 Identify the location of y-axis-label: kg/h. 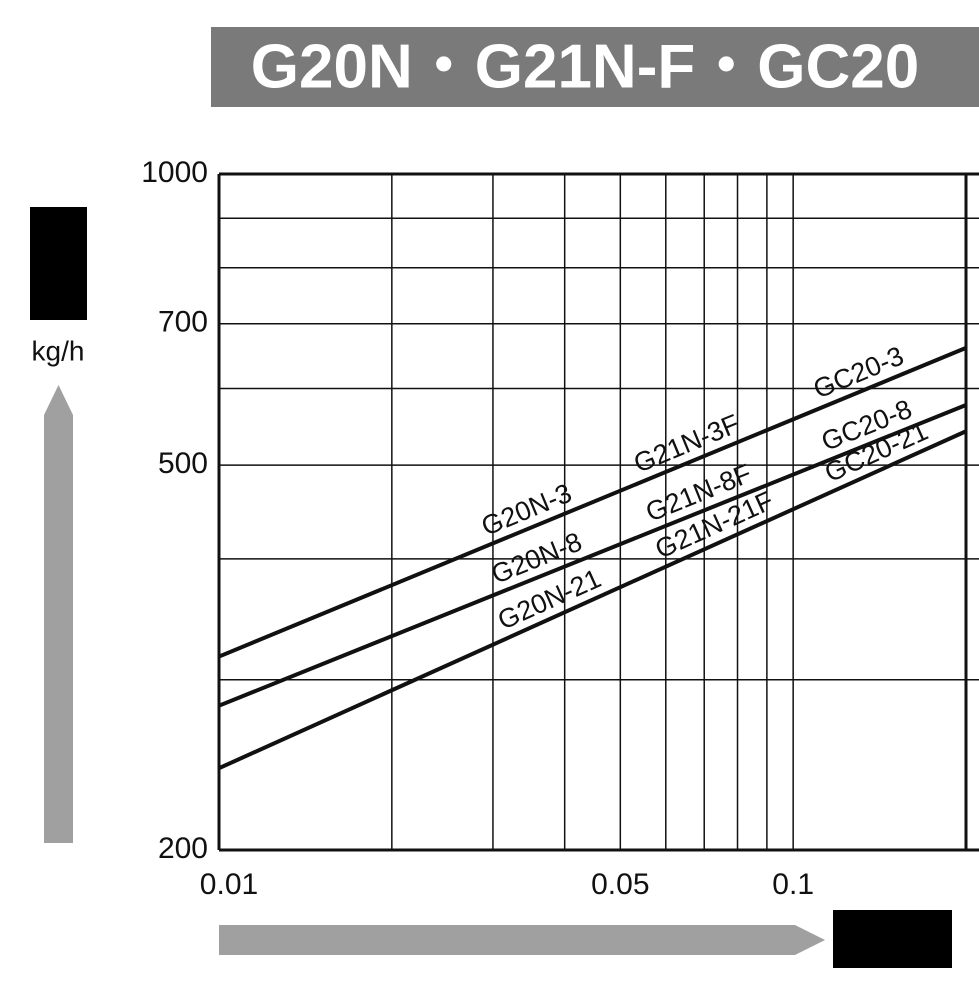
(58, 350).